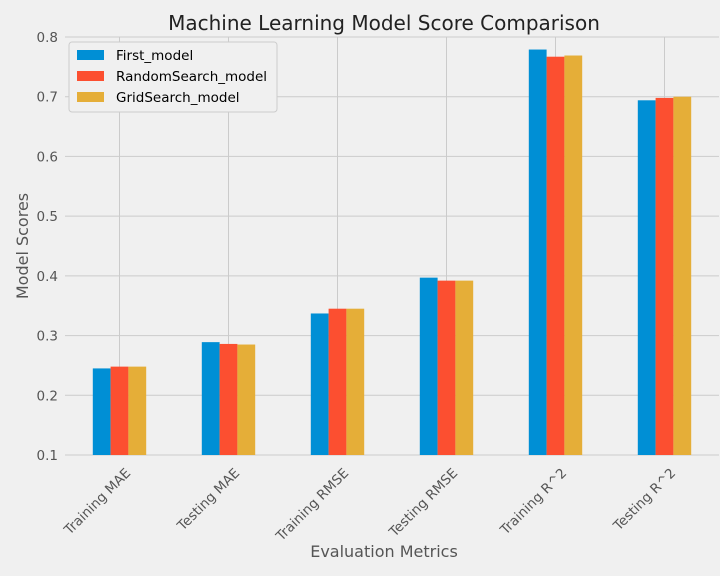 The width and height of the screenshot is (720, 576). I want to click on legend-label: First_model, so click(154, 56).